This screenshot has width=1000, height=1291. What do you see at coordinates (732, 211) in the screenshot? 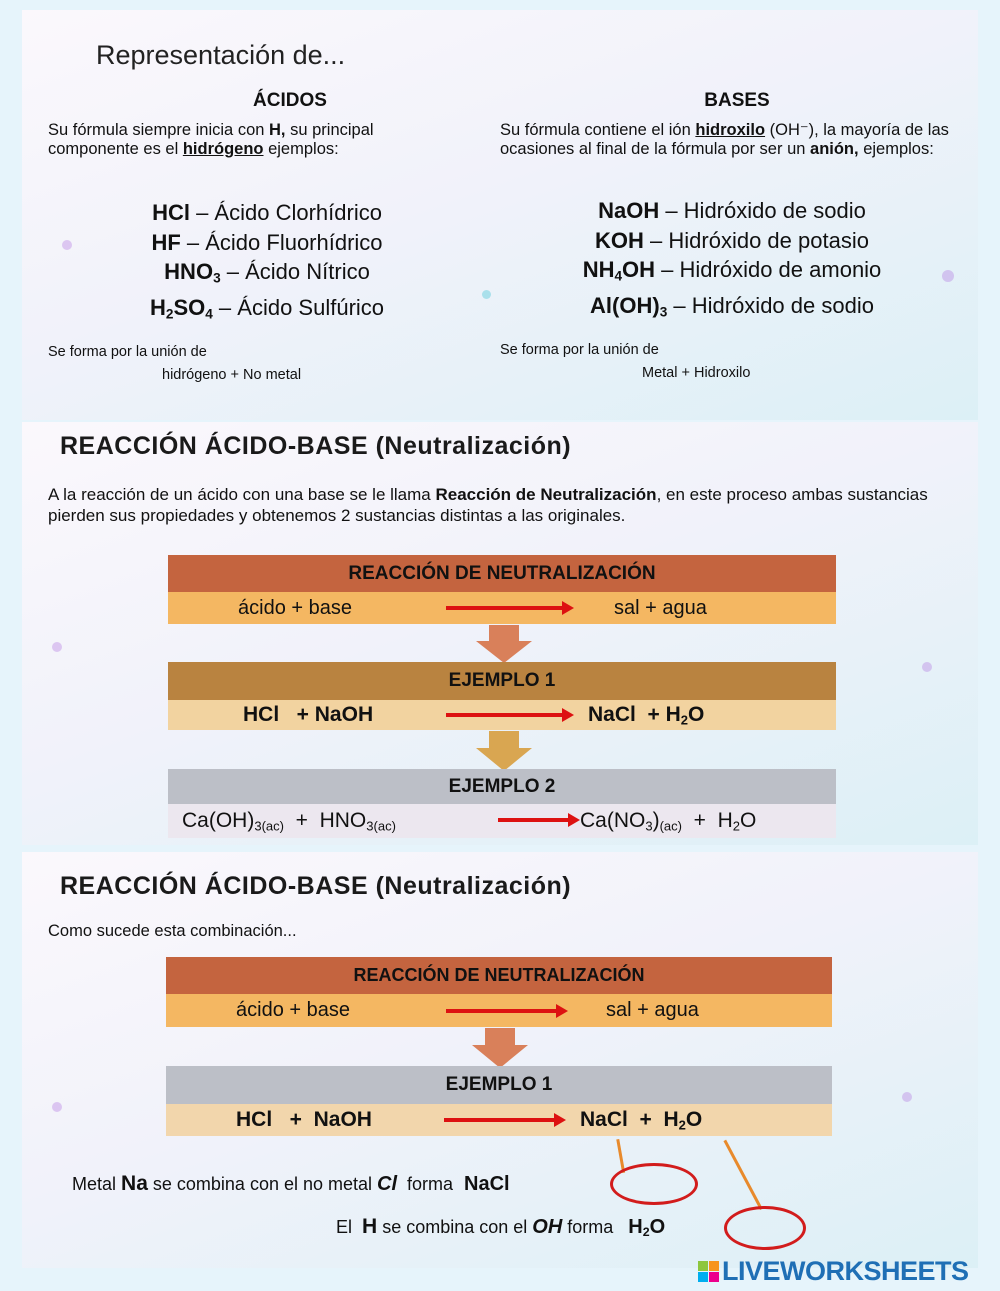
I see `formula-item: NaOH – Hidróxido de sodio` at bounding box center [732, 211].